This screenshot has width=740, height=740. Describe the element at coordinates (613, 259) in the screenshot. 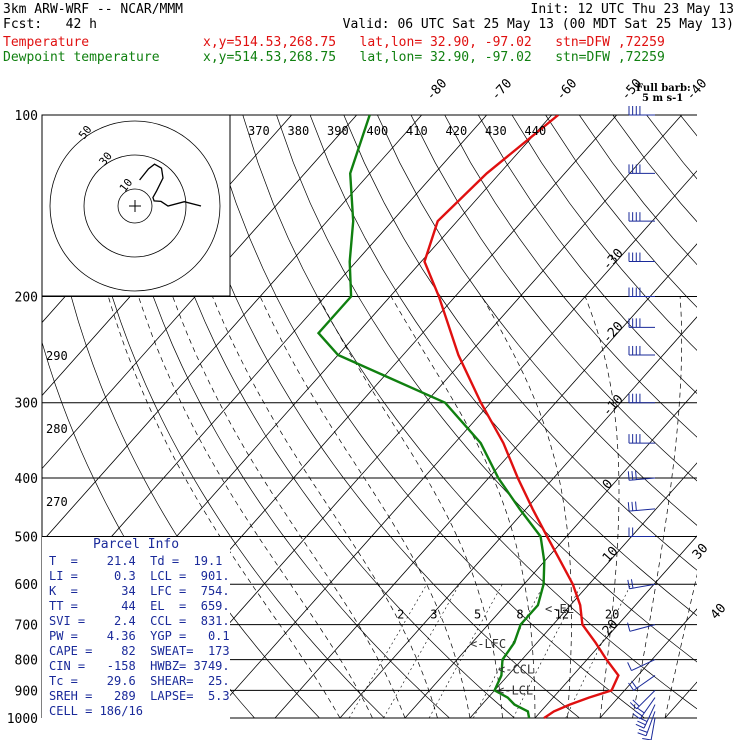

I see `isotherm-label: -30` at that location.